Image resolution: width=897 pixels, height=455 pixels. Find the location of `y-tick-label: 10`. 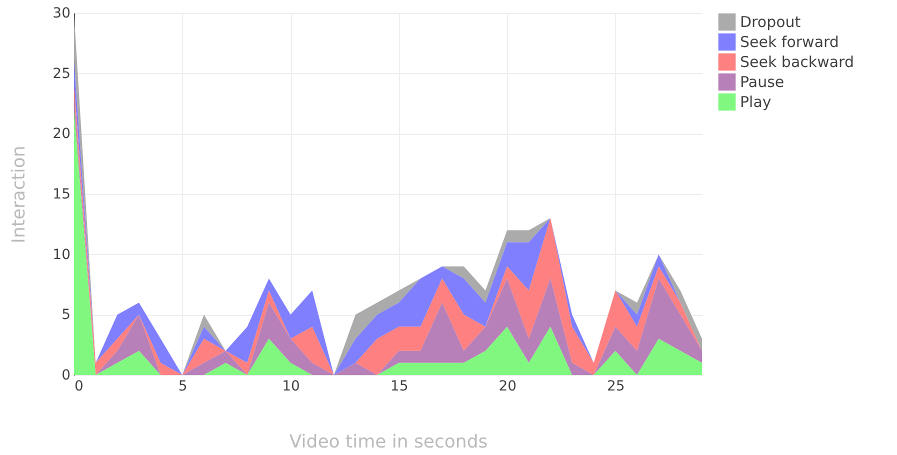

y-tick-label: 10 is located at coordinates (61, 254).